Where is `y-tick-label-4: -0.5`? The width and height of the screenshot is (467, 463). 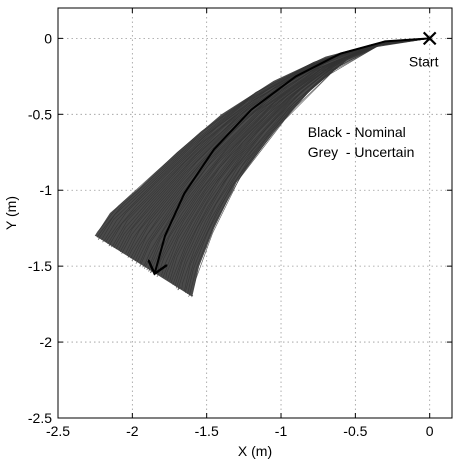
y-tick-label-4: -0.5 is located at coordinates (40, 114).